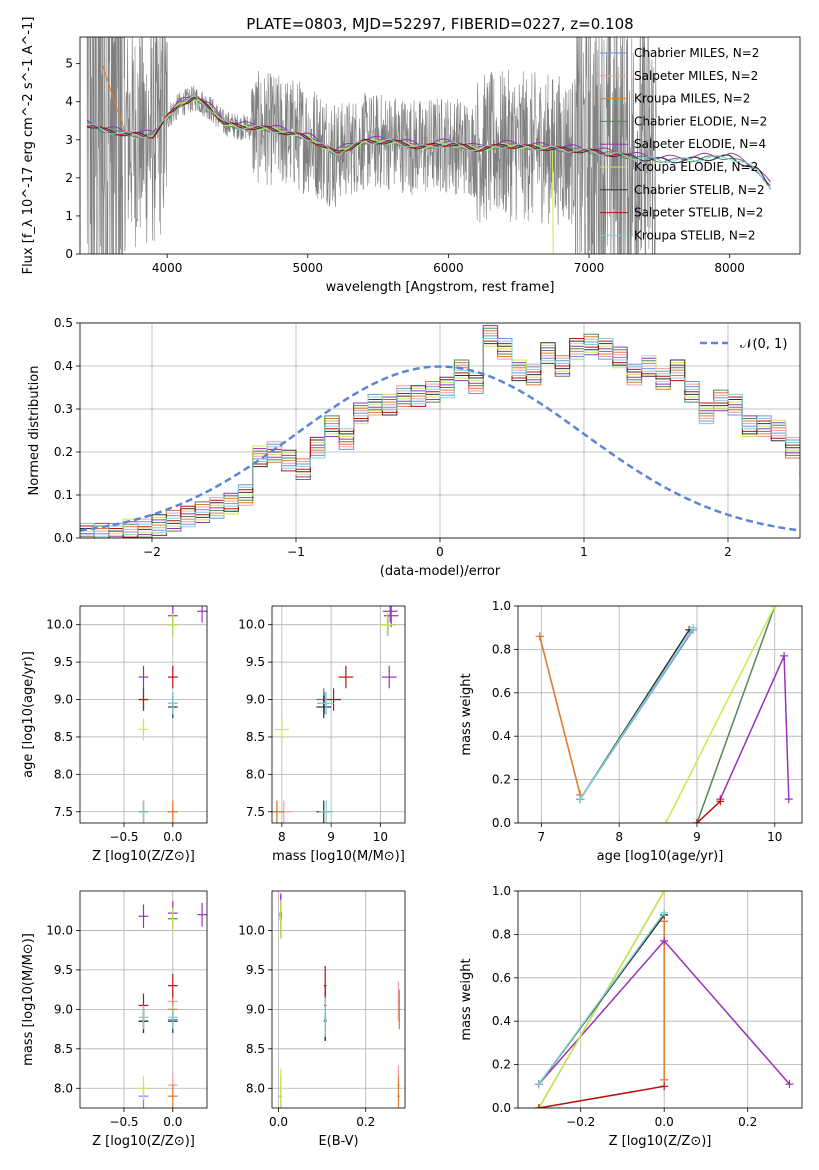 The width and height of the screenshot is (819, 1170). I want to click on x-tick-label: −0.5, so click(123, 837).